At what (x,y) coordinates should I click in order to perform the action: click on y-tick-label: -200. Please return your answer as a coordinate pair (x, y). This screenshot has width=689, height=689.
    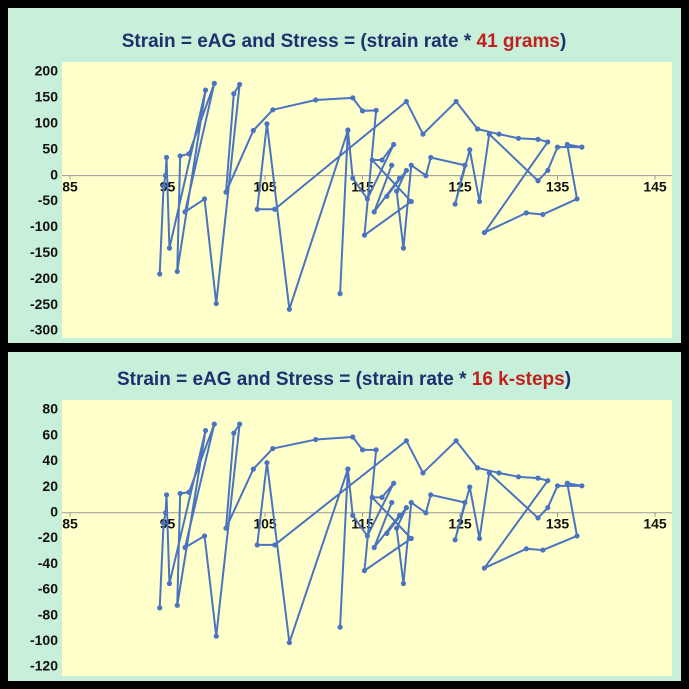
    Looking at the image, I should click on (44, 278).